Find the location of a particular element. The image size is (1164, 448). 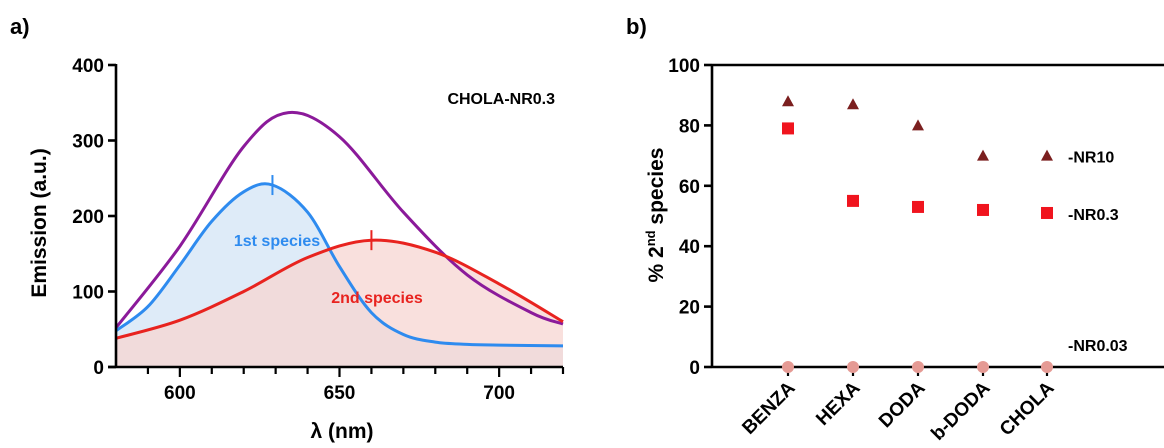

x-tick-label: CHOLA is located at coordinates (1027, 408).